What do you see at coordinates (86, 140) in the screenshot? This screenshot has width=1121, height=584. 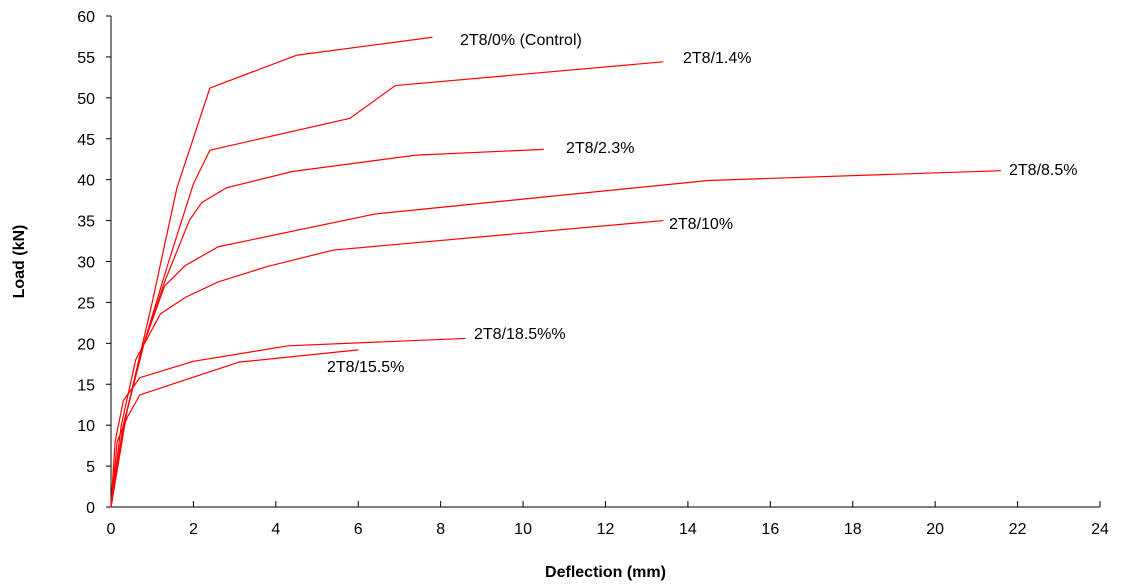 I see `y-tick-label: 45` at bounding box center [86, 140].